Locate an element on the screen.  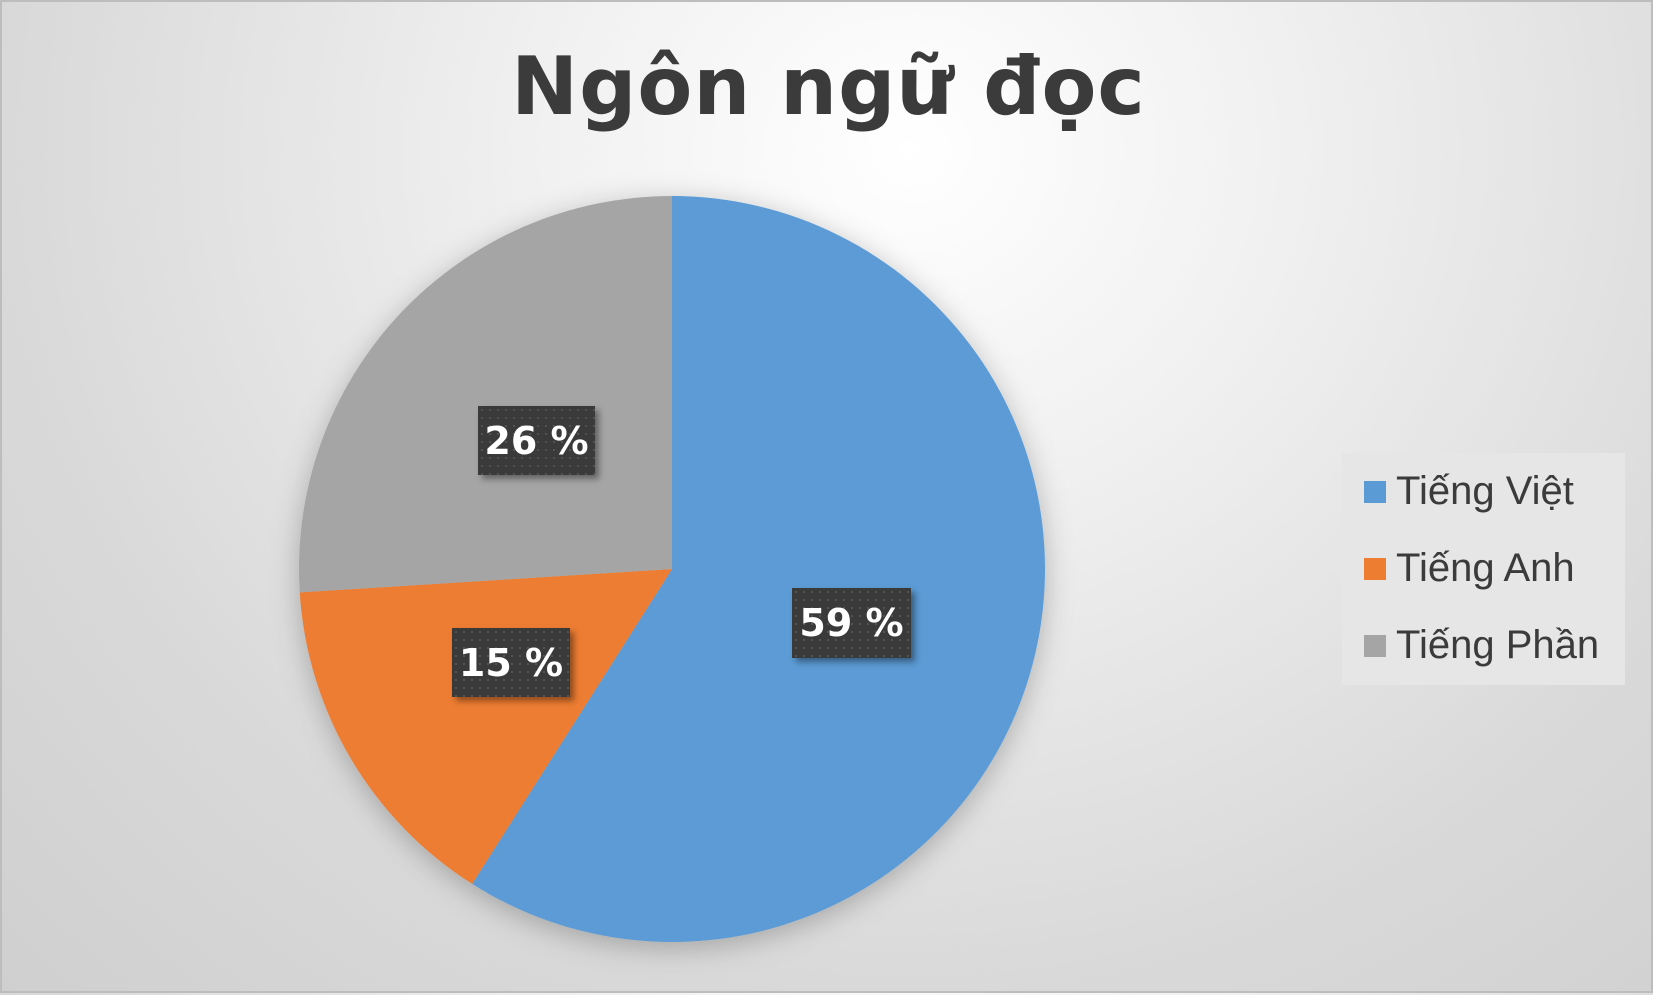
legend-item-tieng-phan: Tiếng Phần is located at coordinates (1481, 645).